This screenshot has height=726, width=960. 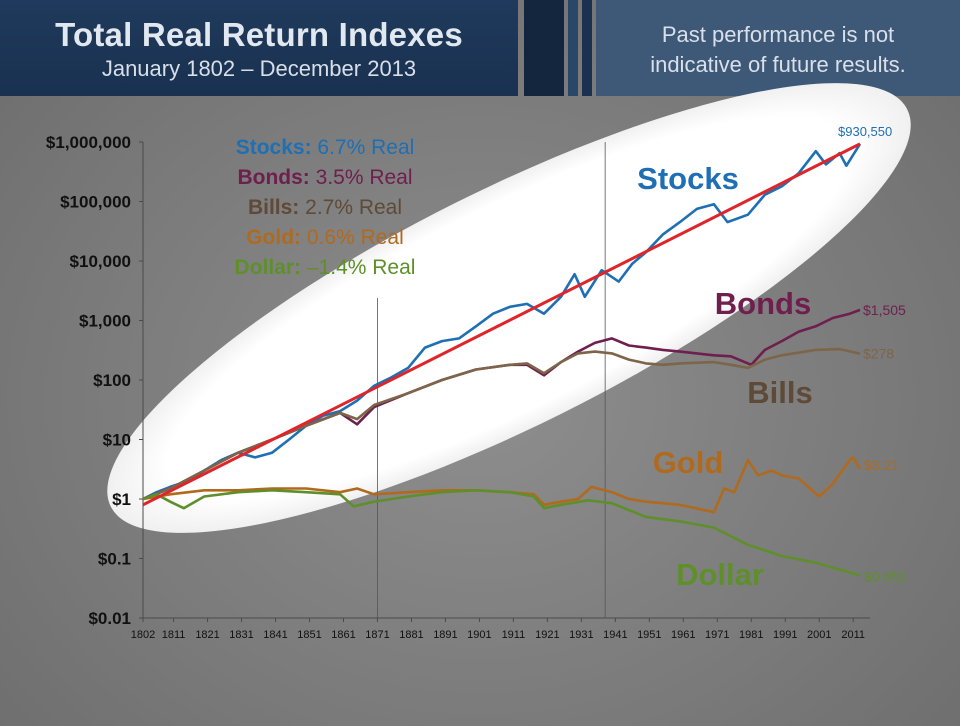 What do you see at coordinates (751, 635) in the screenshot?
I see `x-tick-label: 1981` at bounding box center [751, 635].